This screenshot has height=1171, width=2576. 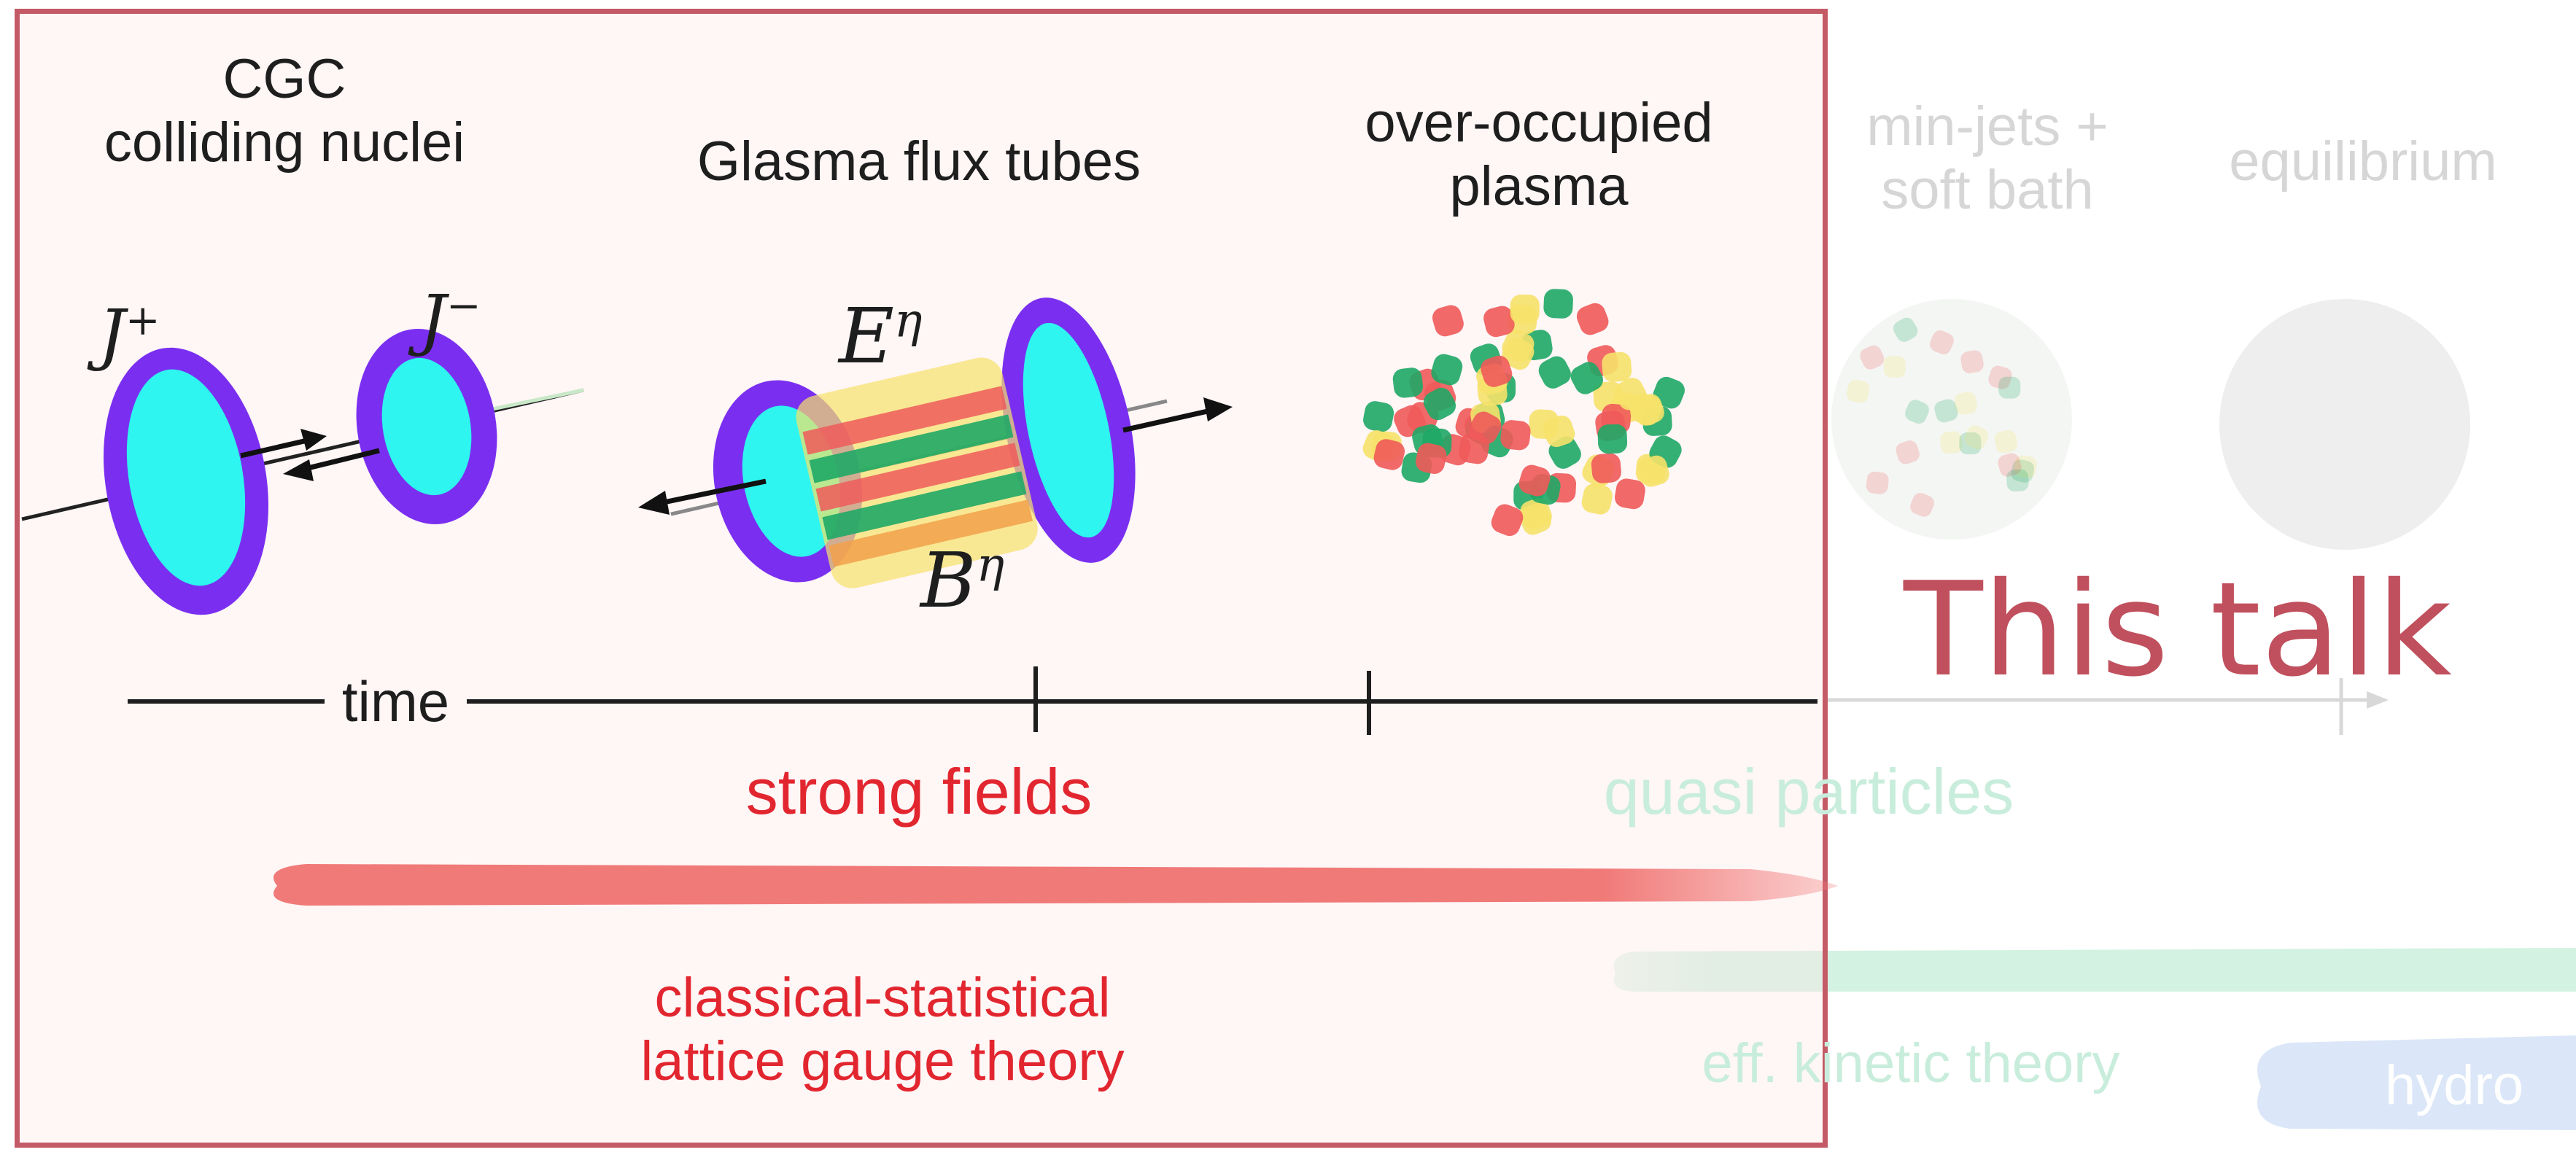 I want to click on stage-minijets-line1: min-jets +, so click(x=1987, y=126).